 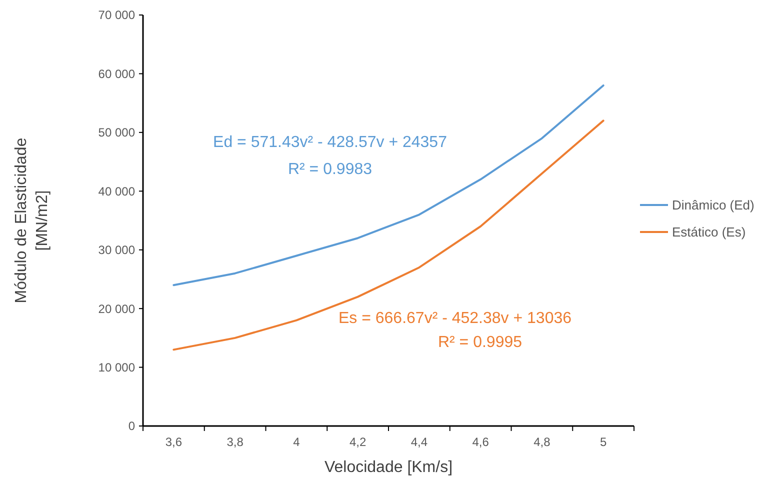 I want to click on legend-label: Estático (Es), so click(x=709, y=232).